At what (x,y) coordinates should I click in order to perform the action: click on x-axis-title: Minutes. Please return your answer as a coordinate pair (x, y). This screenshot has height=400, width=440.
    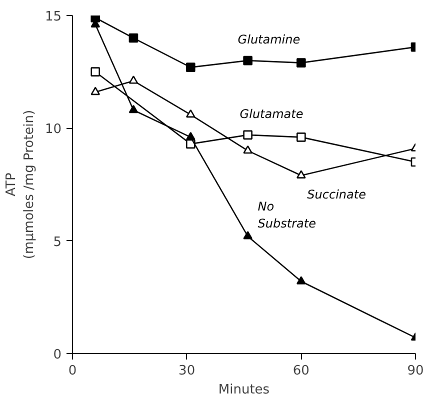
    Looking at the image, I should click on (244, 390).